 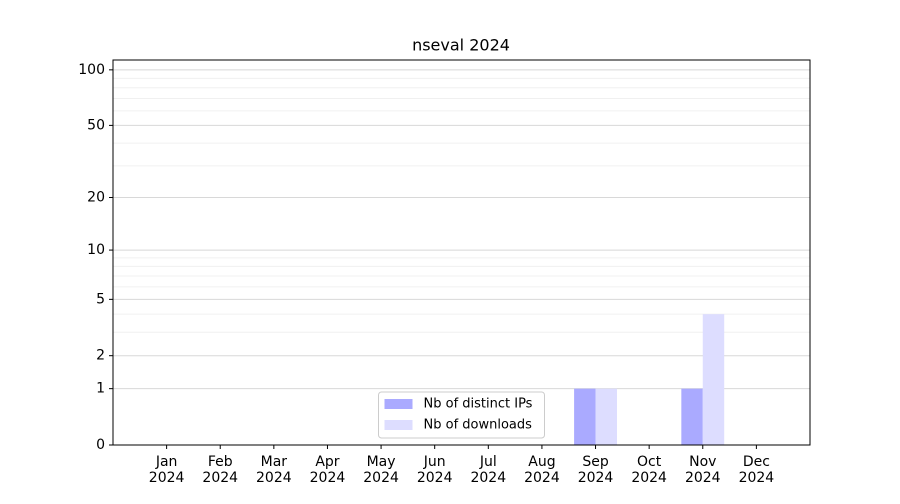 What do you see at coordinates (596, 470) in the screenshot?
I see `x-tick-label: Sep 2024` at bounding box center [596, 470].